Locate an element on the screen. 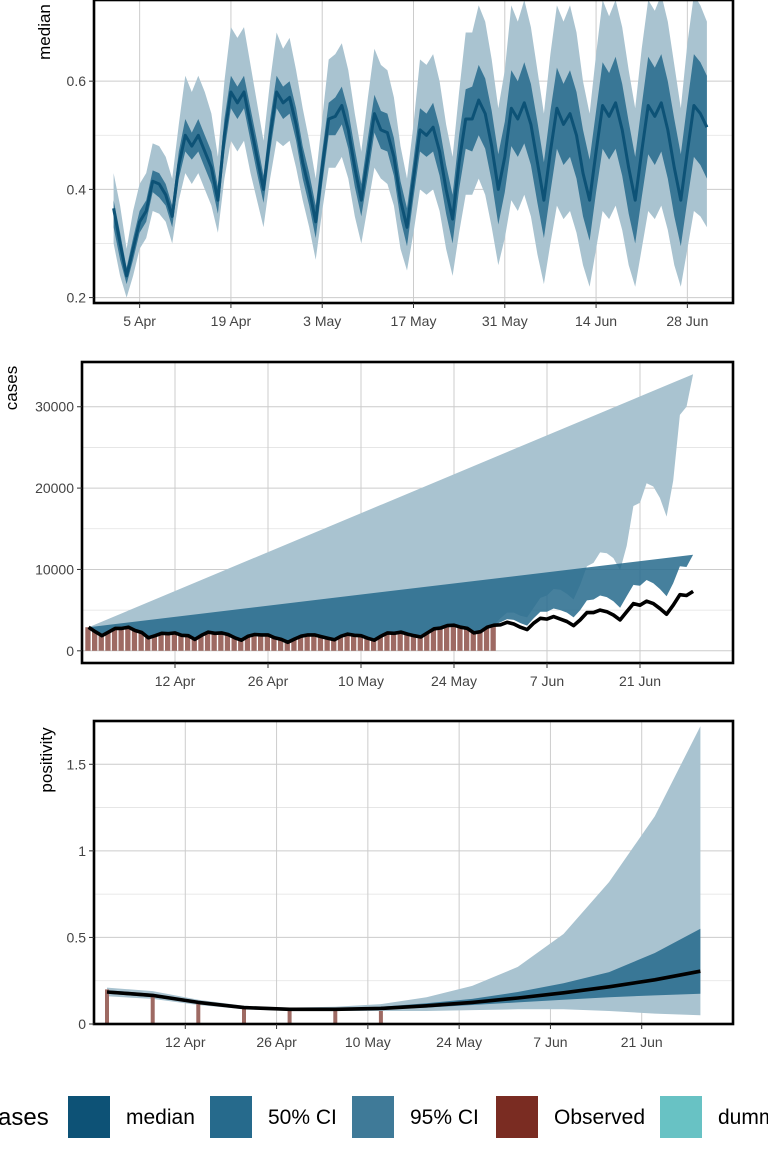  cases-panel-x-tick-label: 10 May is located at coordinates (361, 681).